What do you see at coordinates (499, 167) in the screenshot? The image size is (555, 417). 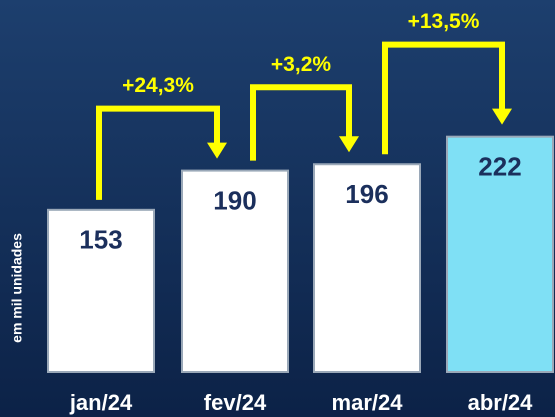 I see `value-label: 222` at bounding box center [499, 167].